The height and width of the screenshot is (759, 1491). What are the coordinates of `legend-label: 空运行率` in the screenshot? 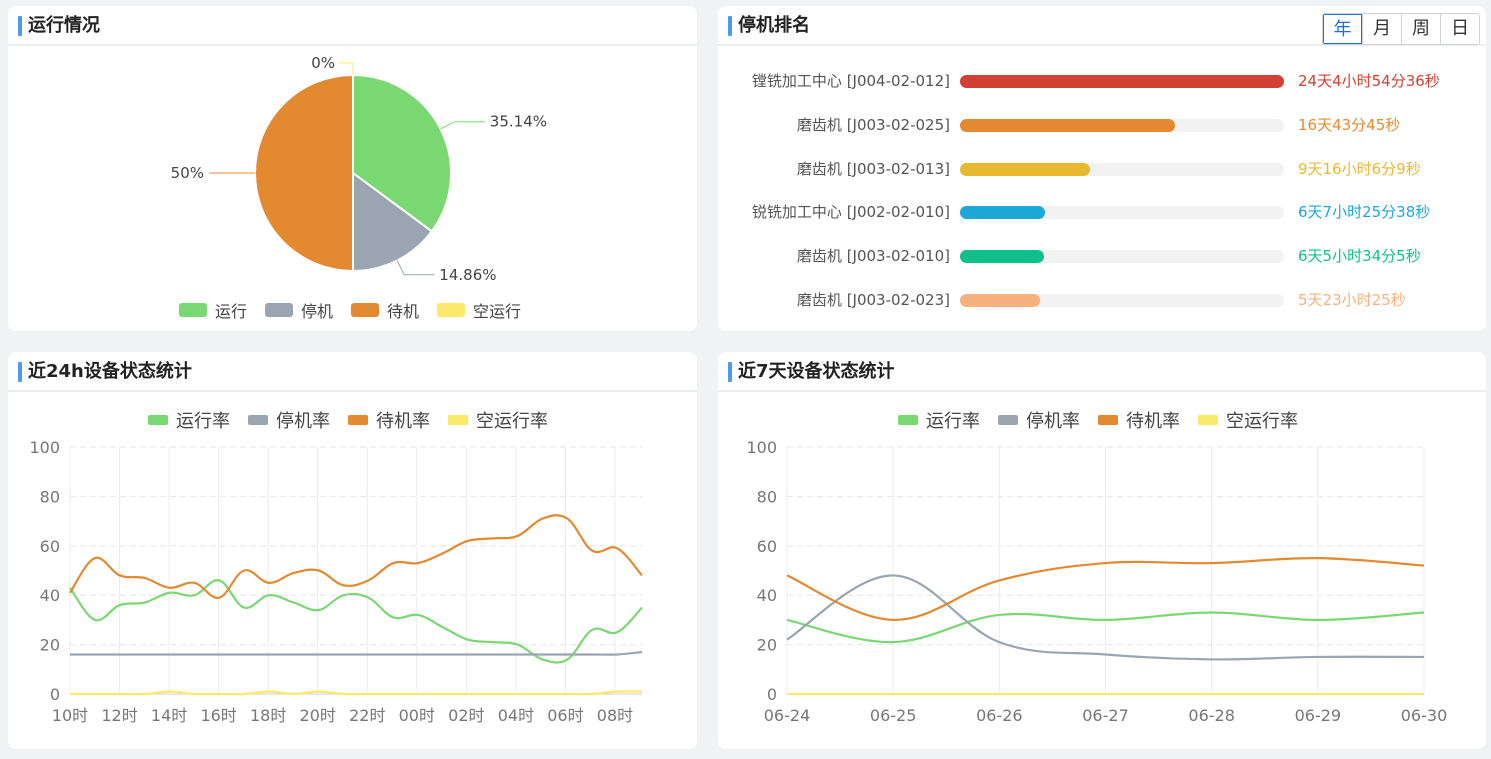 It's located at (1262, 421).